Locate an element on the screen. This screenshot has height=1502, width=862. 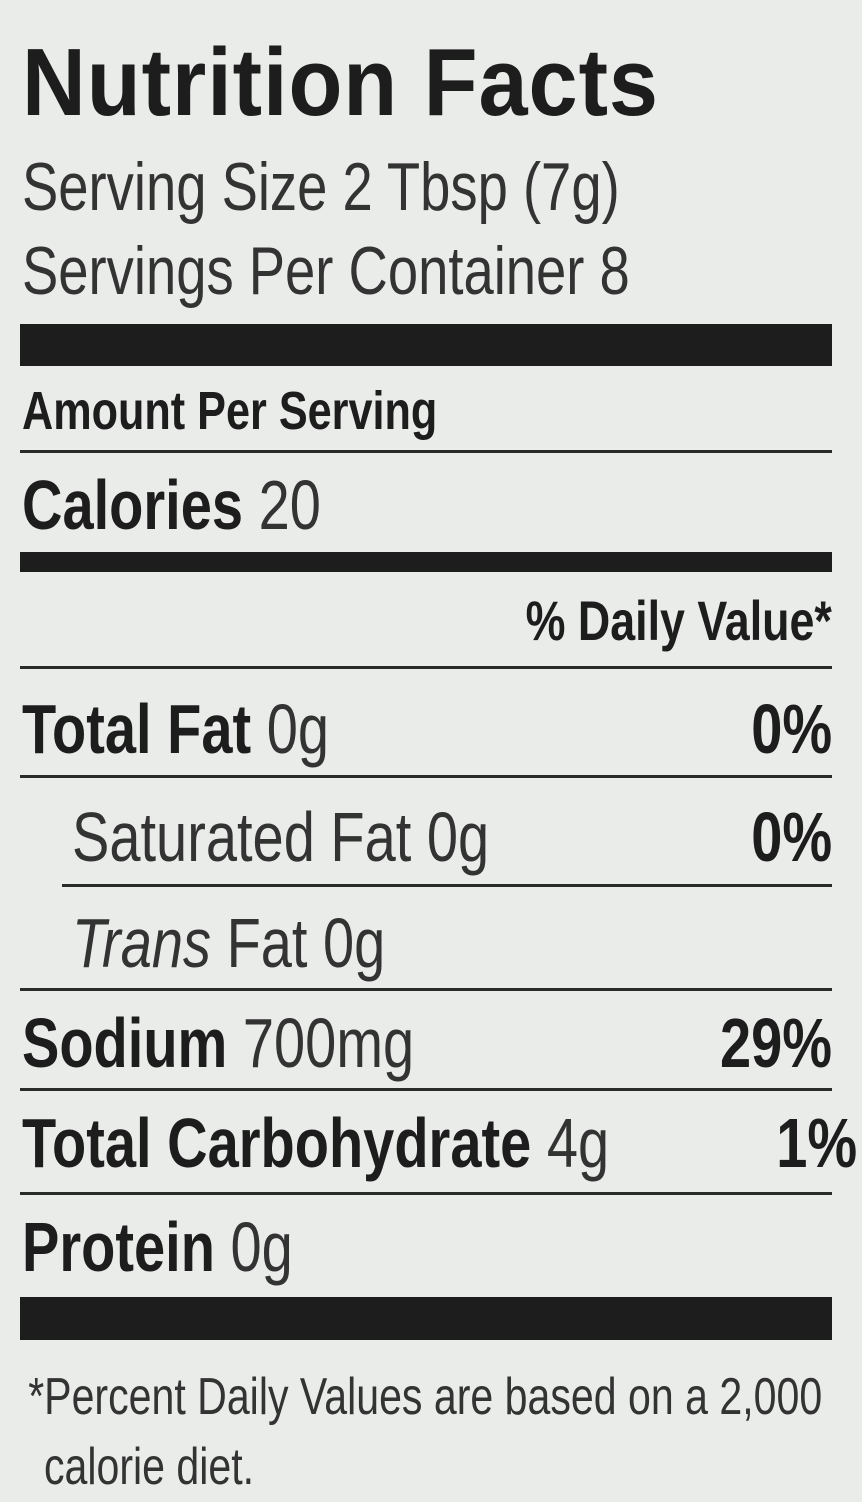
amount-text: Amount Per Serving is located at coordinates (230, 411).